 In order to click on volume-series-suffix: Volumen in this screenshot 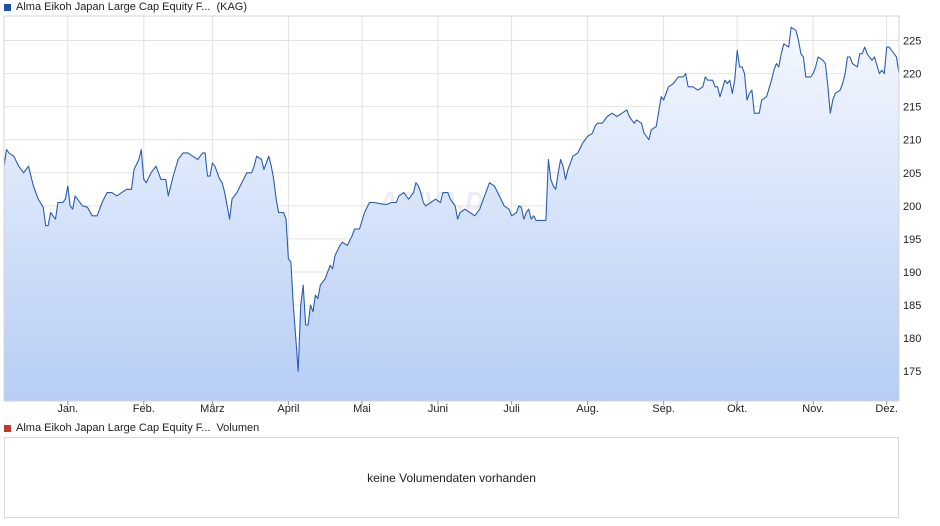, I will do `click(238, 428)`.